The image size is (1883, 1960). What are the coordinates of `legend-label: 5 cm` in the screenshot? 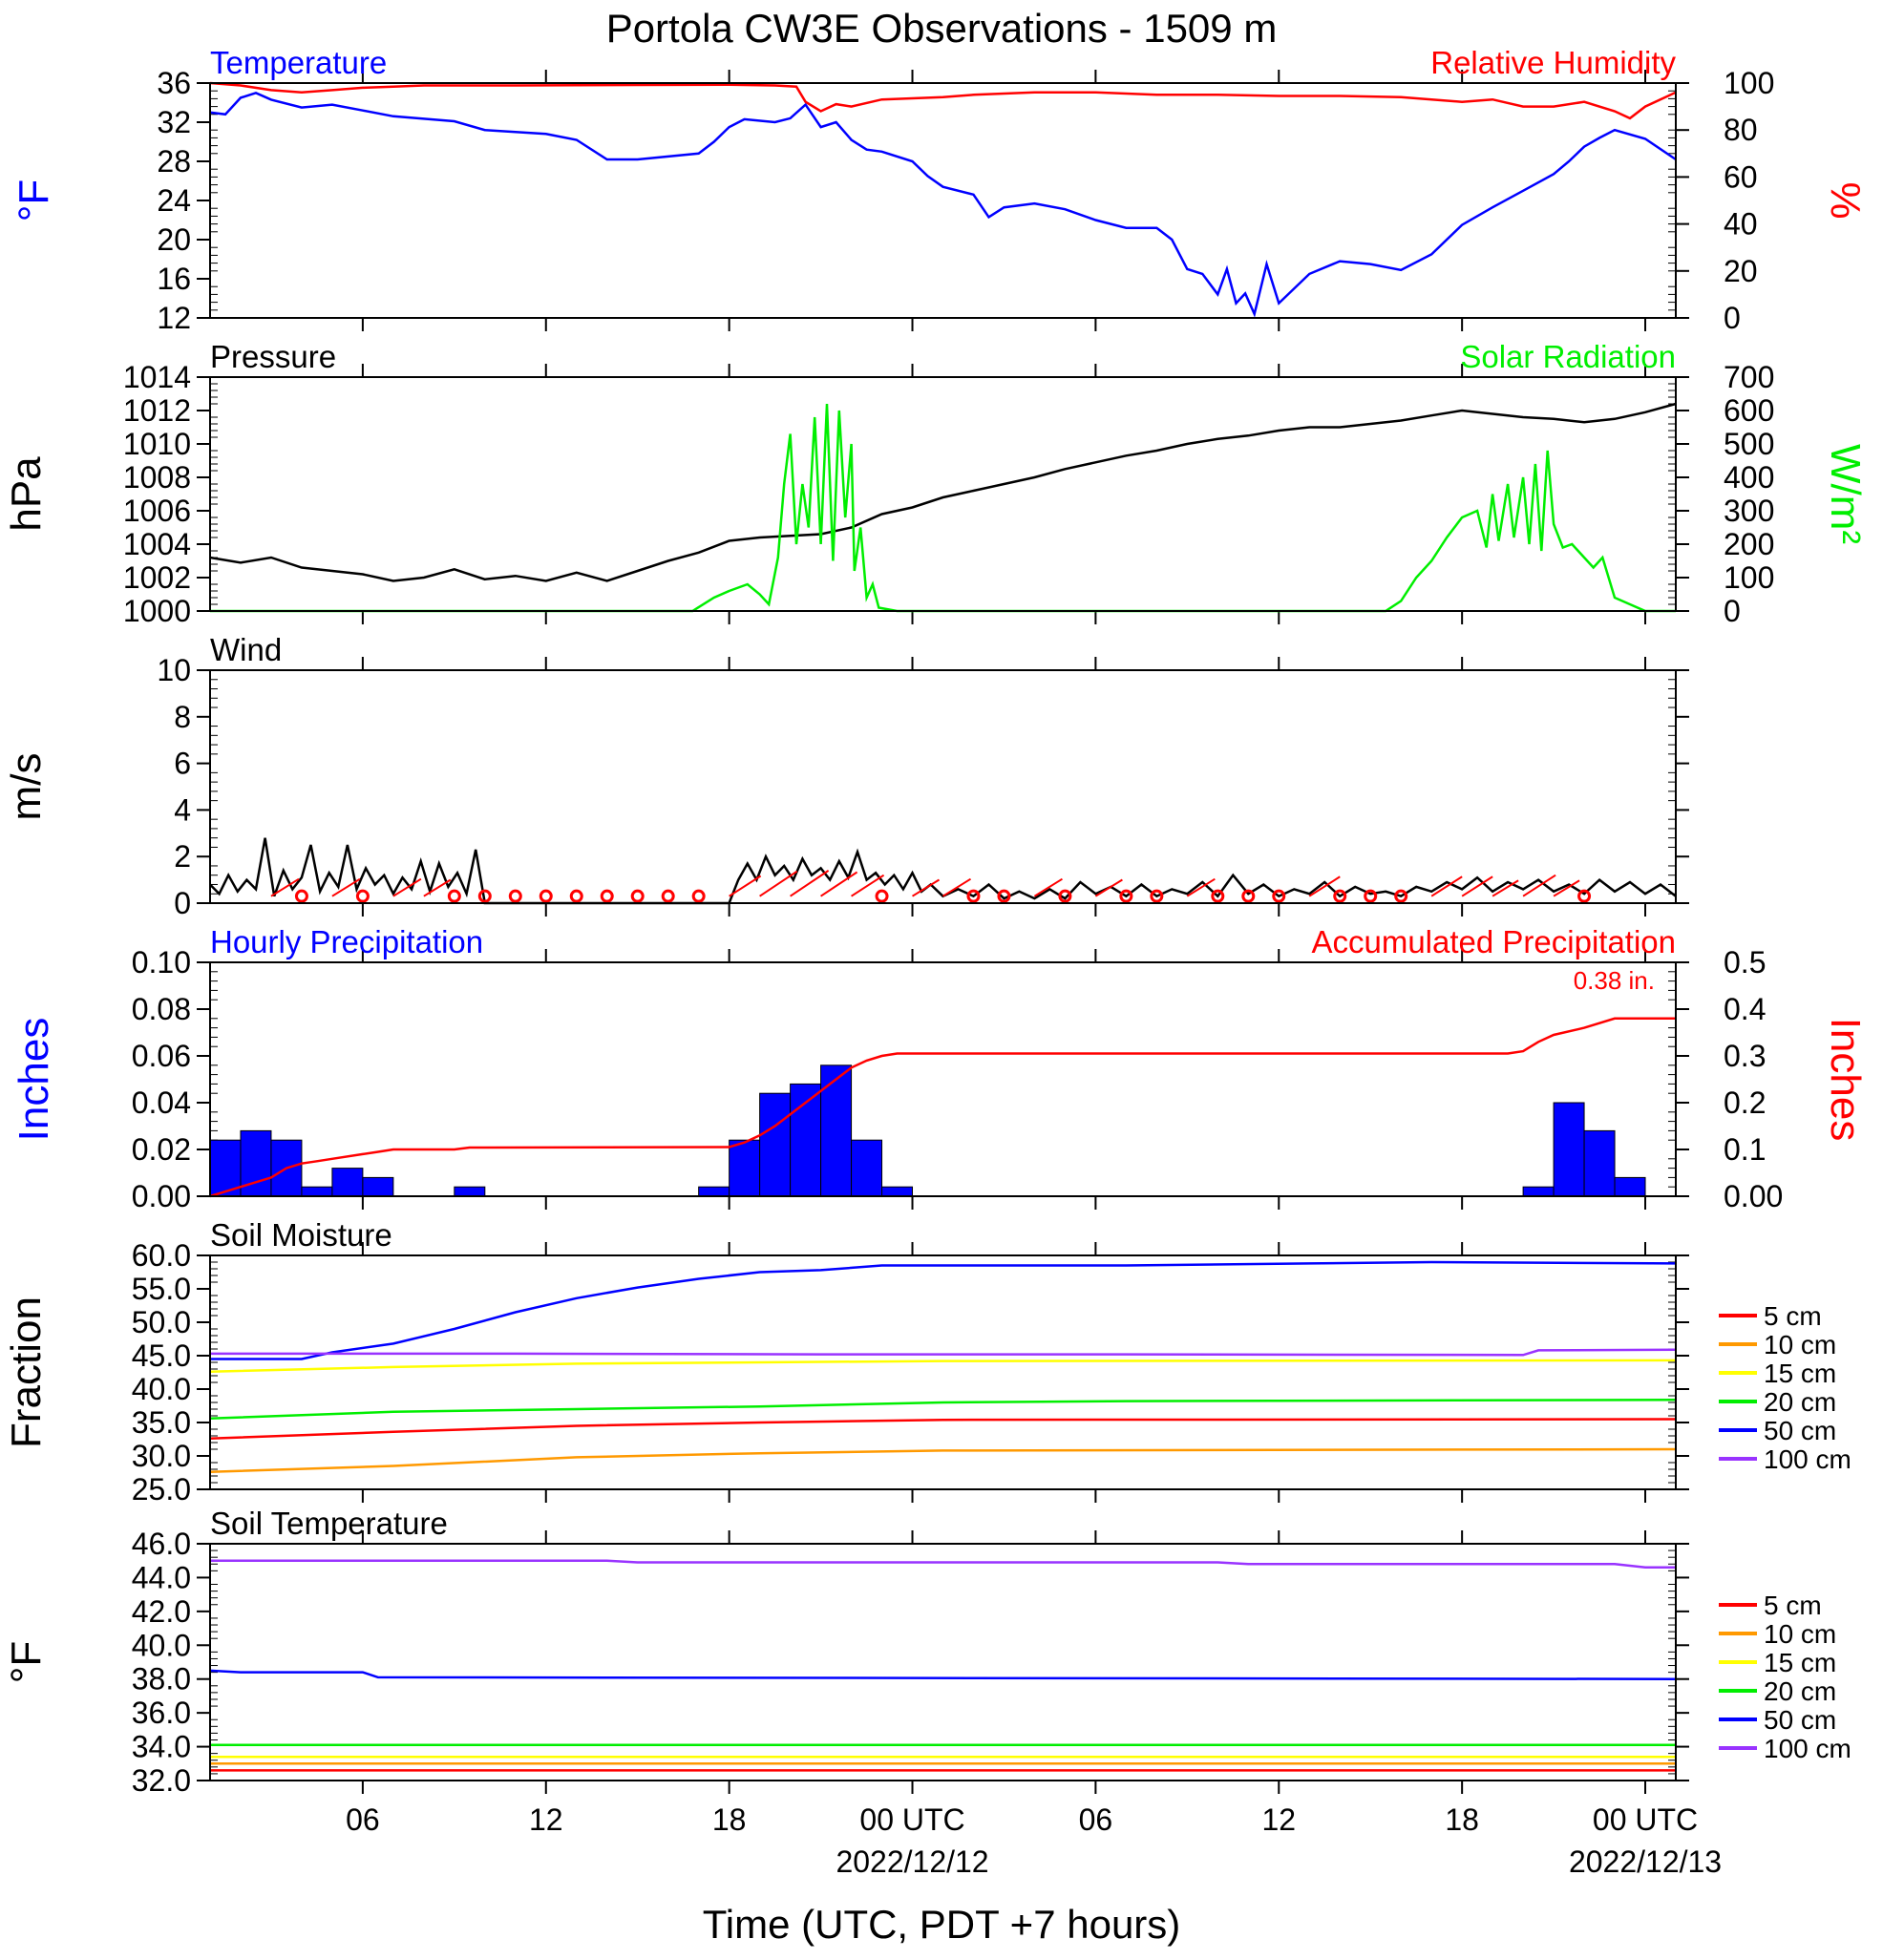 It's located at (1793, 1316).